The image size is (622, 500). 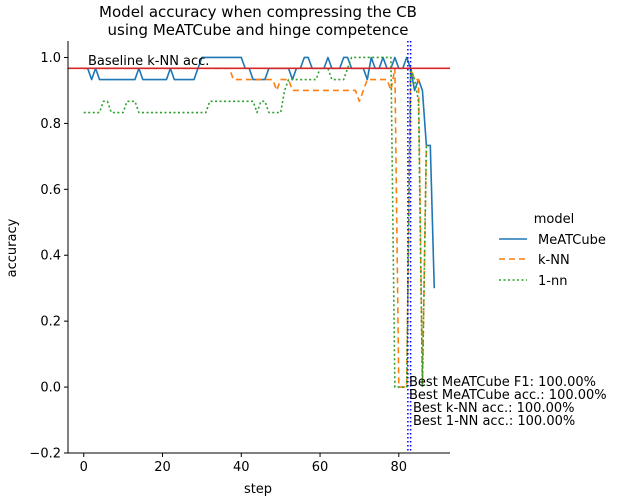 What do you see at coordinates (148, 61) in the screenshot?
I see `baseline-label: Baseline k-NN acc.` at bounding box center [148, 61].